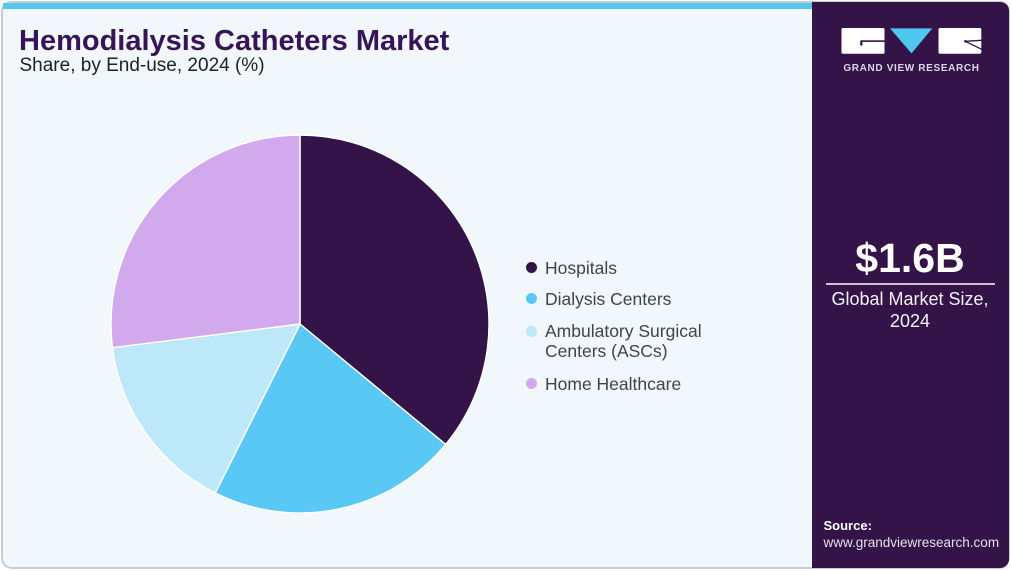 The image size is (1011, 571). I want to click on svg-text: GRAND VIEW RESEARCH, so click(911, 68).